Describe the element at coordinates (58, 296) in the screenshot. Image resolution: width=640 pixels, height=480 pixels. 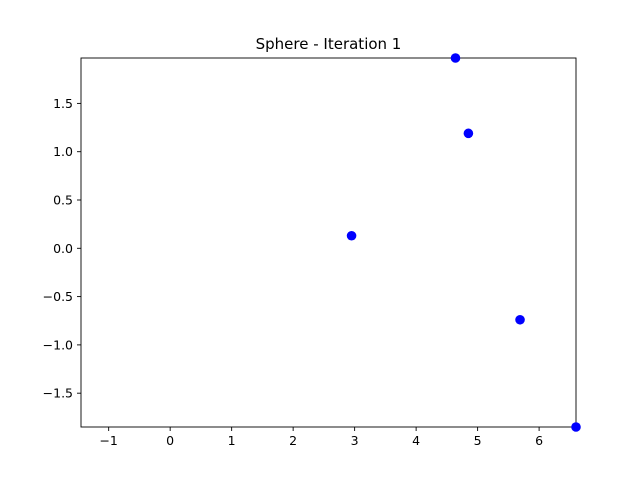
I see `y-tick-label: −0.5` at that location.